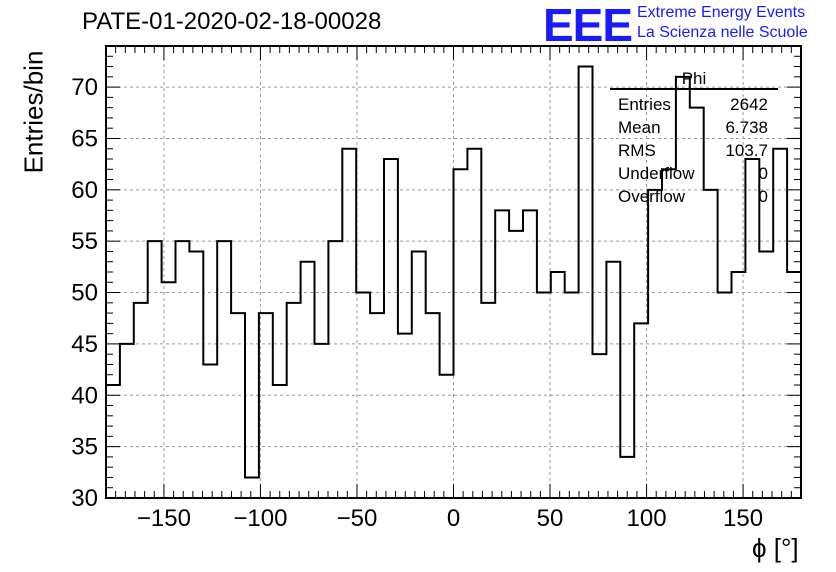  Describe the element at coordinates (746, 127) in the screenshot. I see `stats-box-value: 6.738` at that location.